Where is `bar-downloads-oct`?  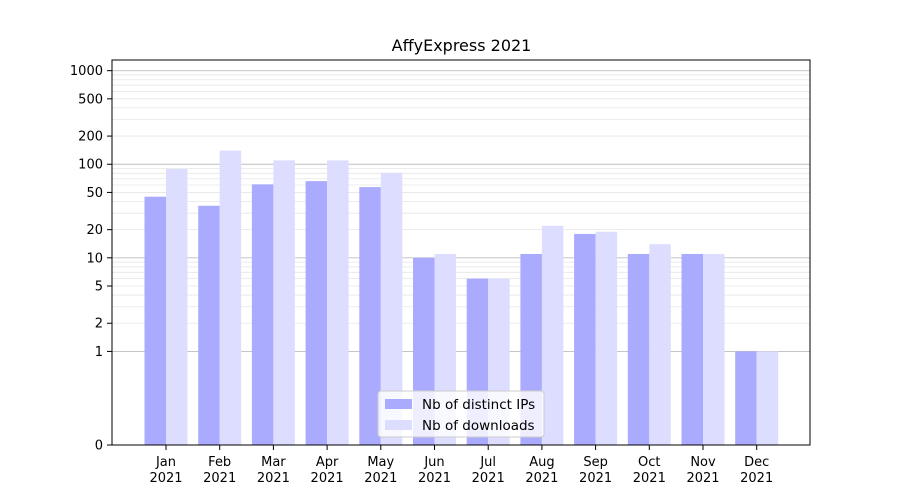
bar-downloads-oct is located at coordinates (660, 344).